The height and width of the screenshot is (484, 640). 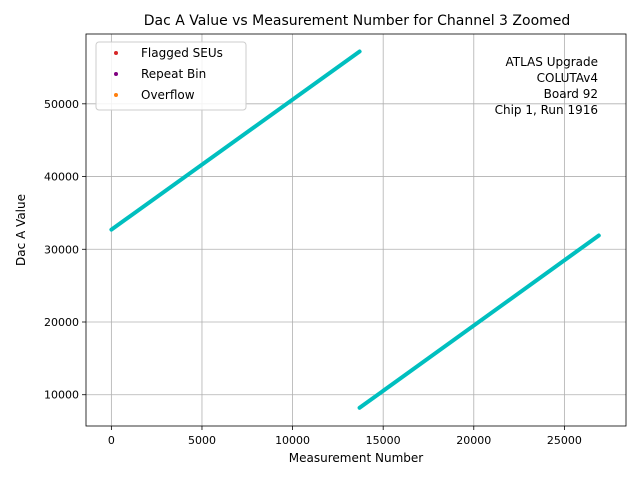 What do you see at coordinates (61, 104) in the screenshot?
I see `y-tick-label: 50000` at bounding box center [61, 104].